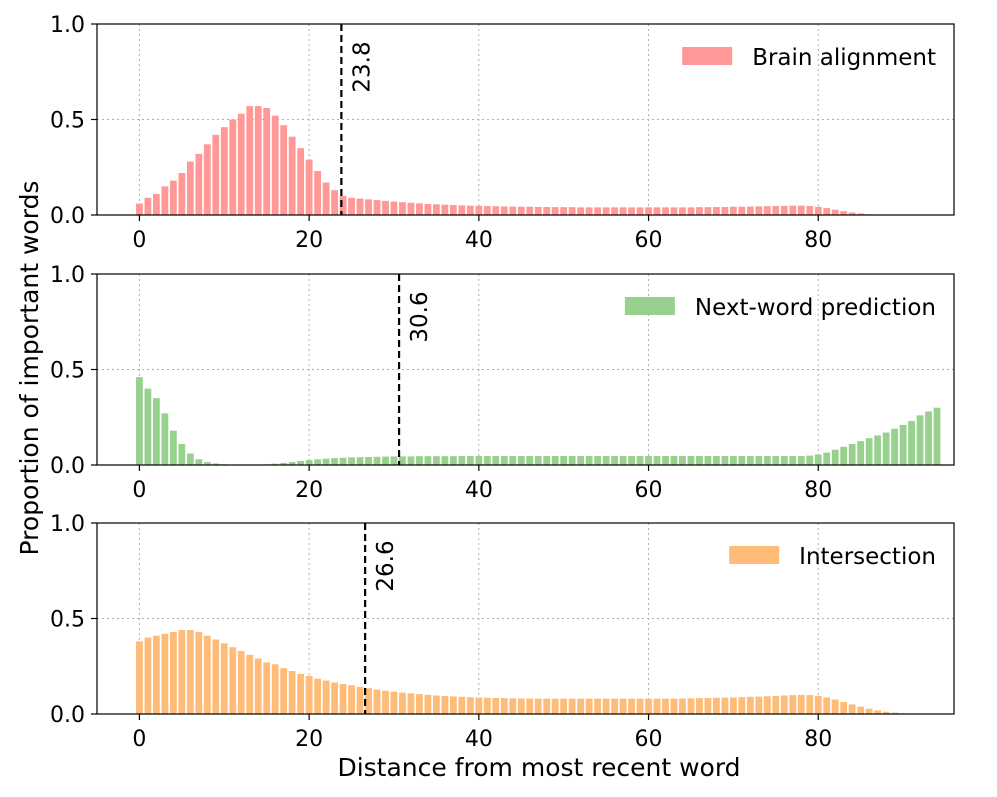 The image size is (997, 797). Describe the element at coordinates (67, 620) in the screenshot. I see `y-tick-label: 0.5` at that location.